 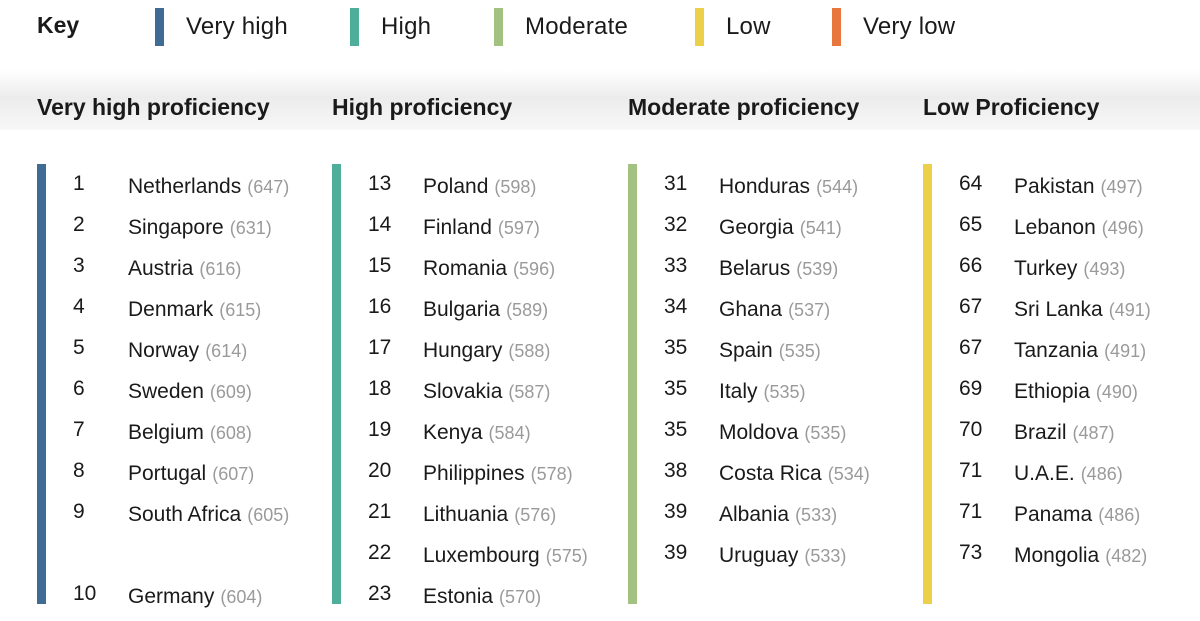 What do you see at coordinates (535, 515) in the screenshot?
I see `country-score: (576)` at bounding box center [535, 515].